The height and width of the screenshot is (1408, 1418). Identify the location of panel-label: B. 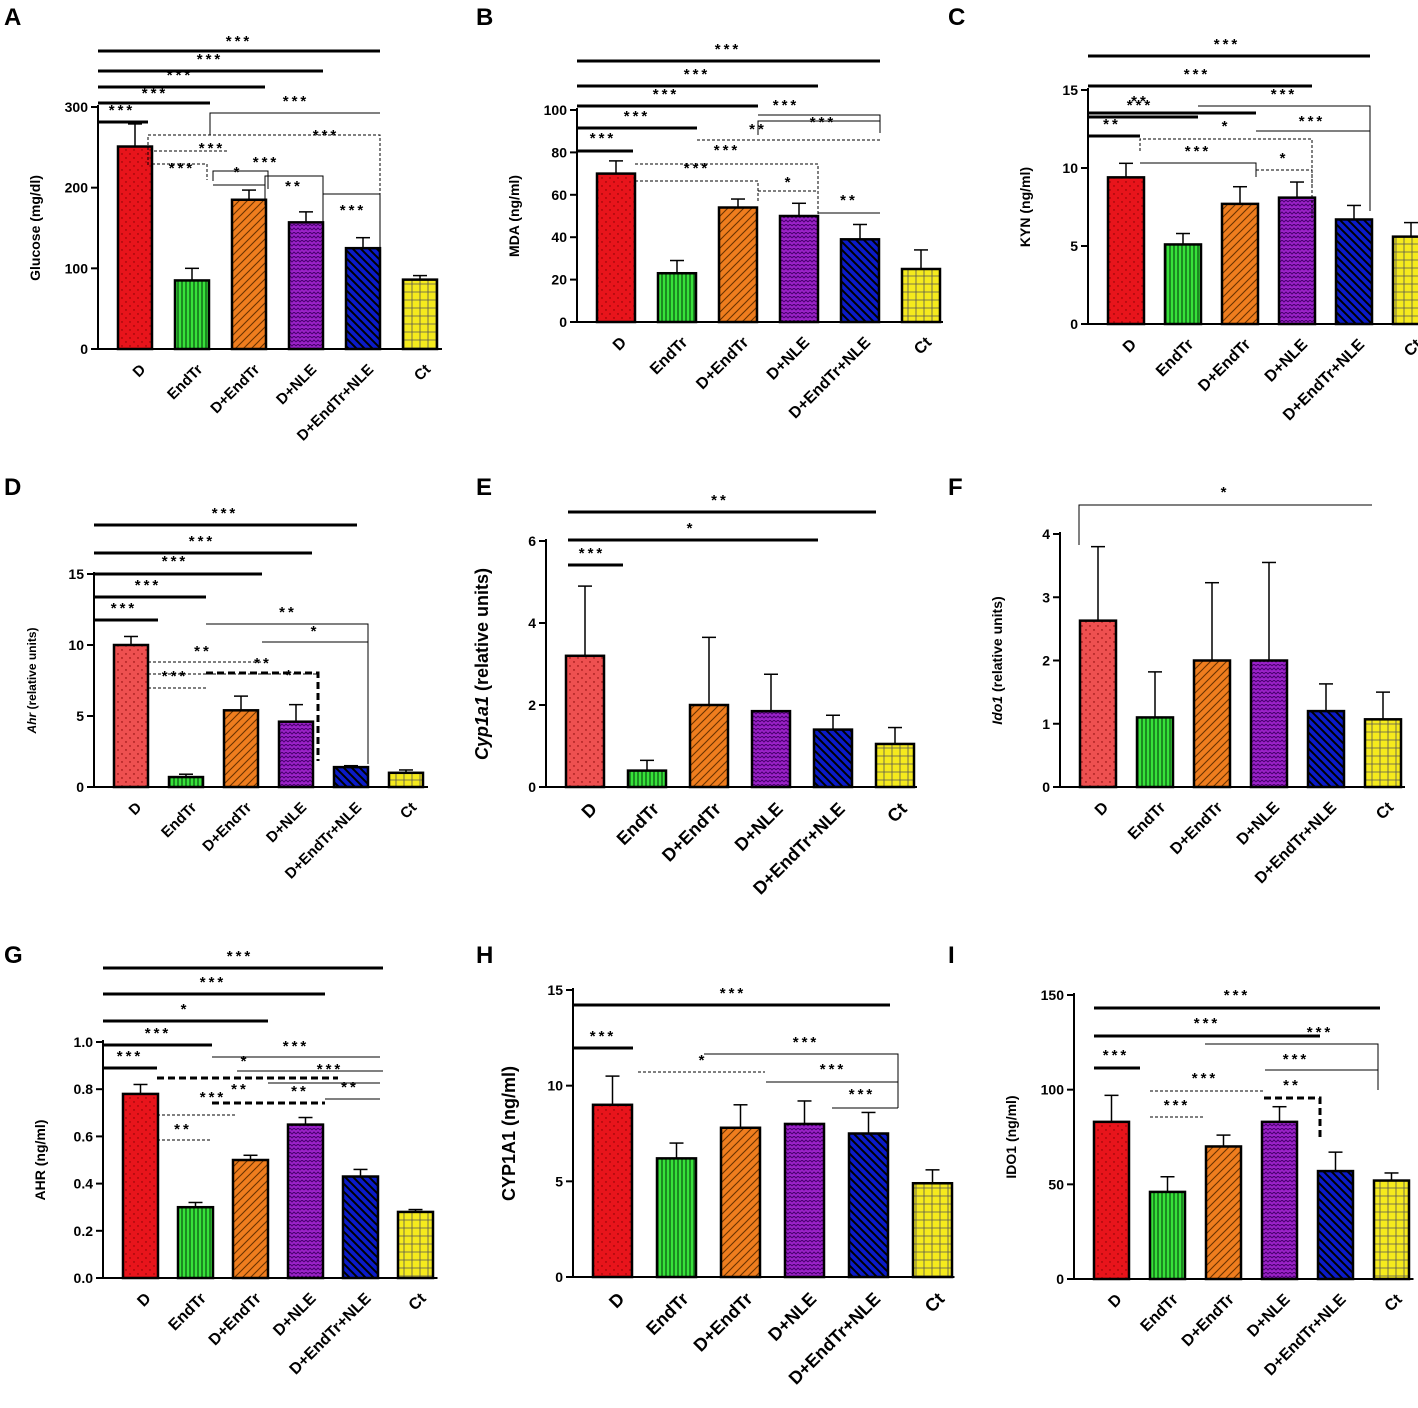
(485, 17).